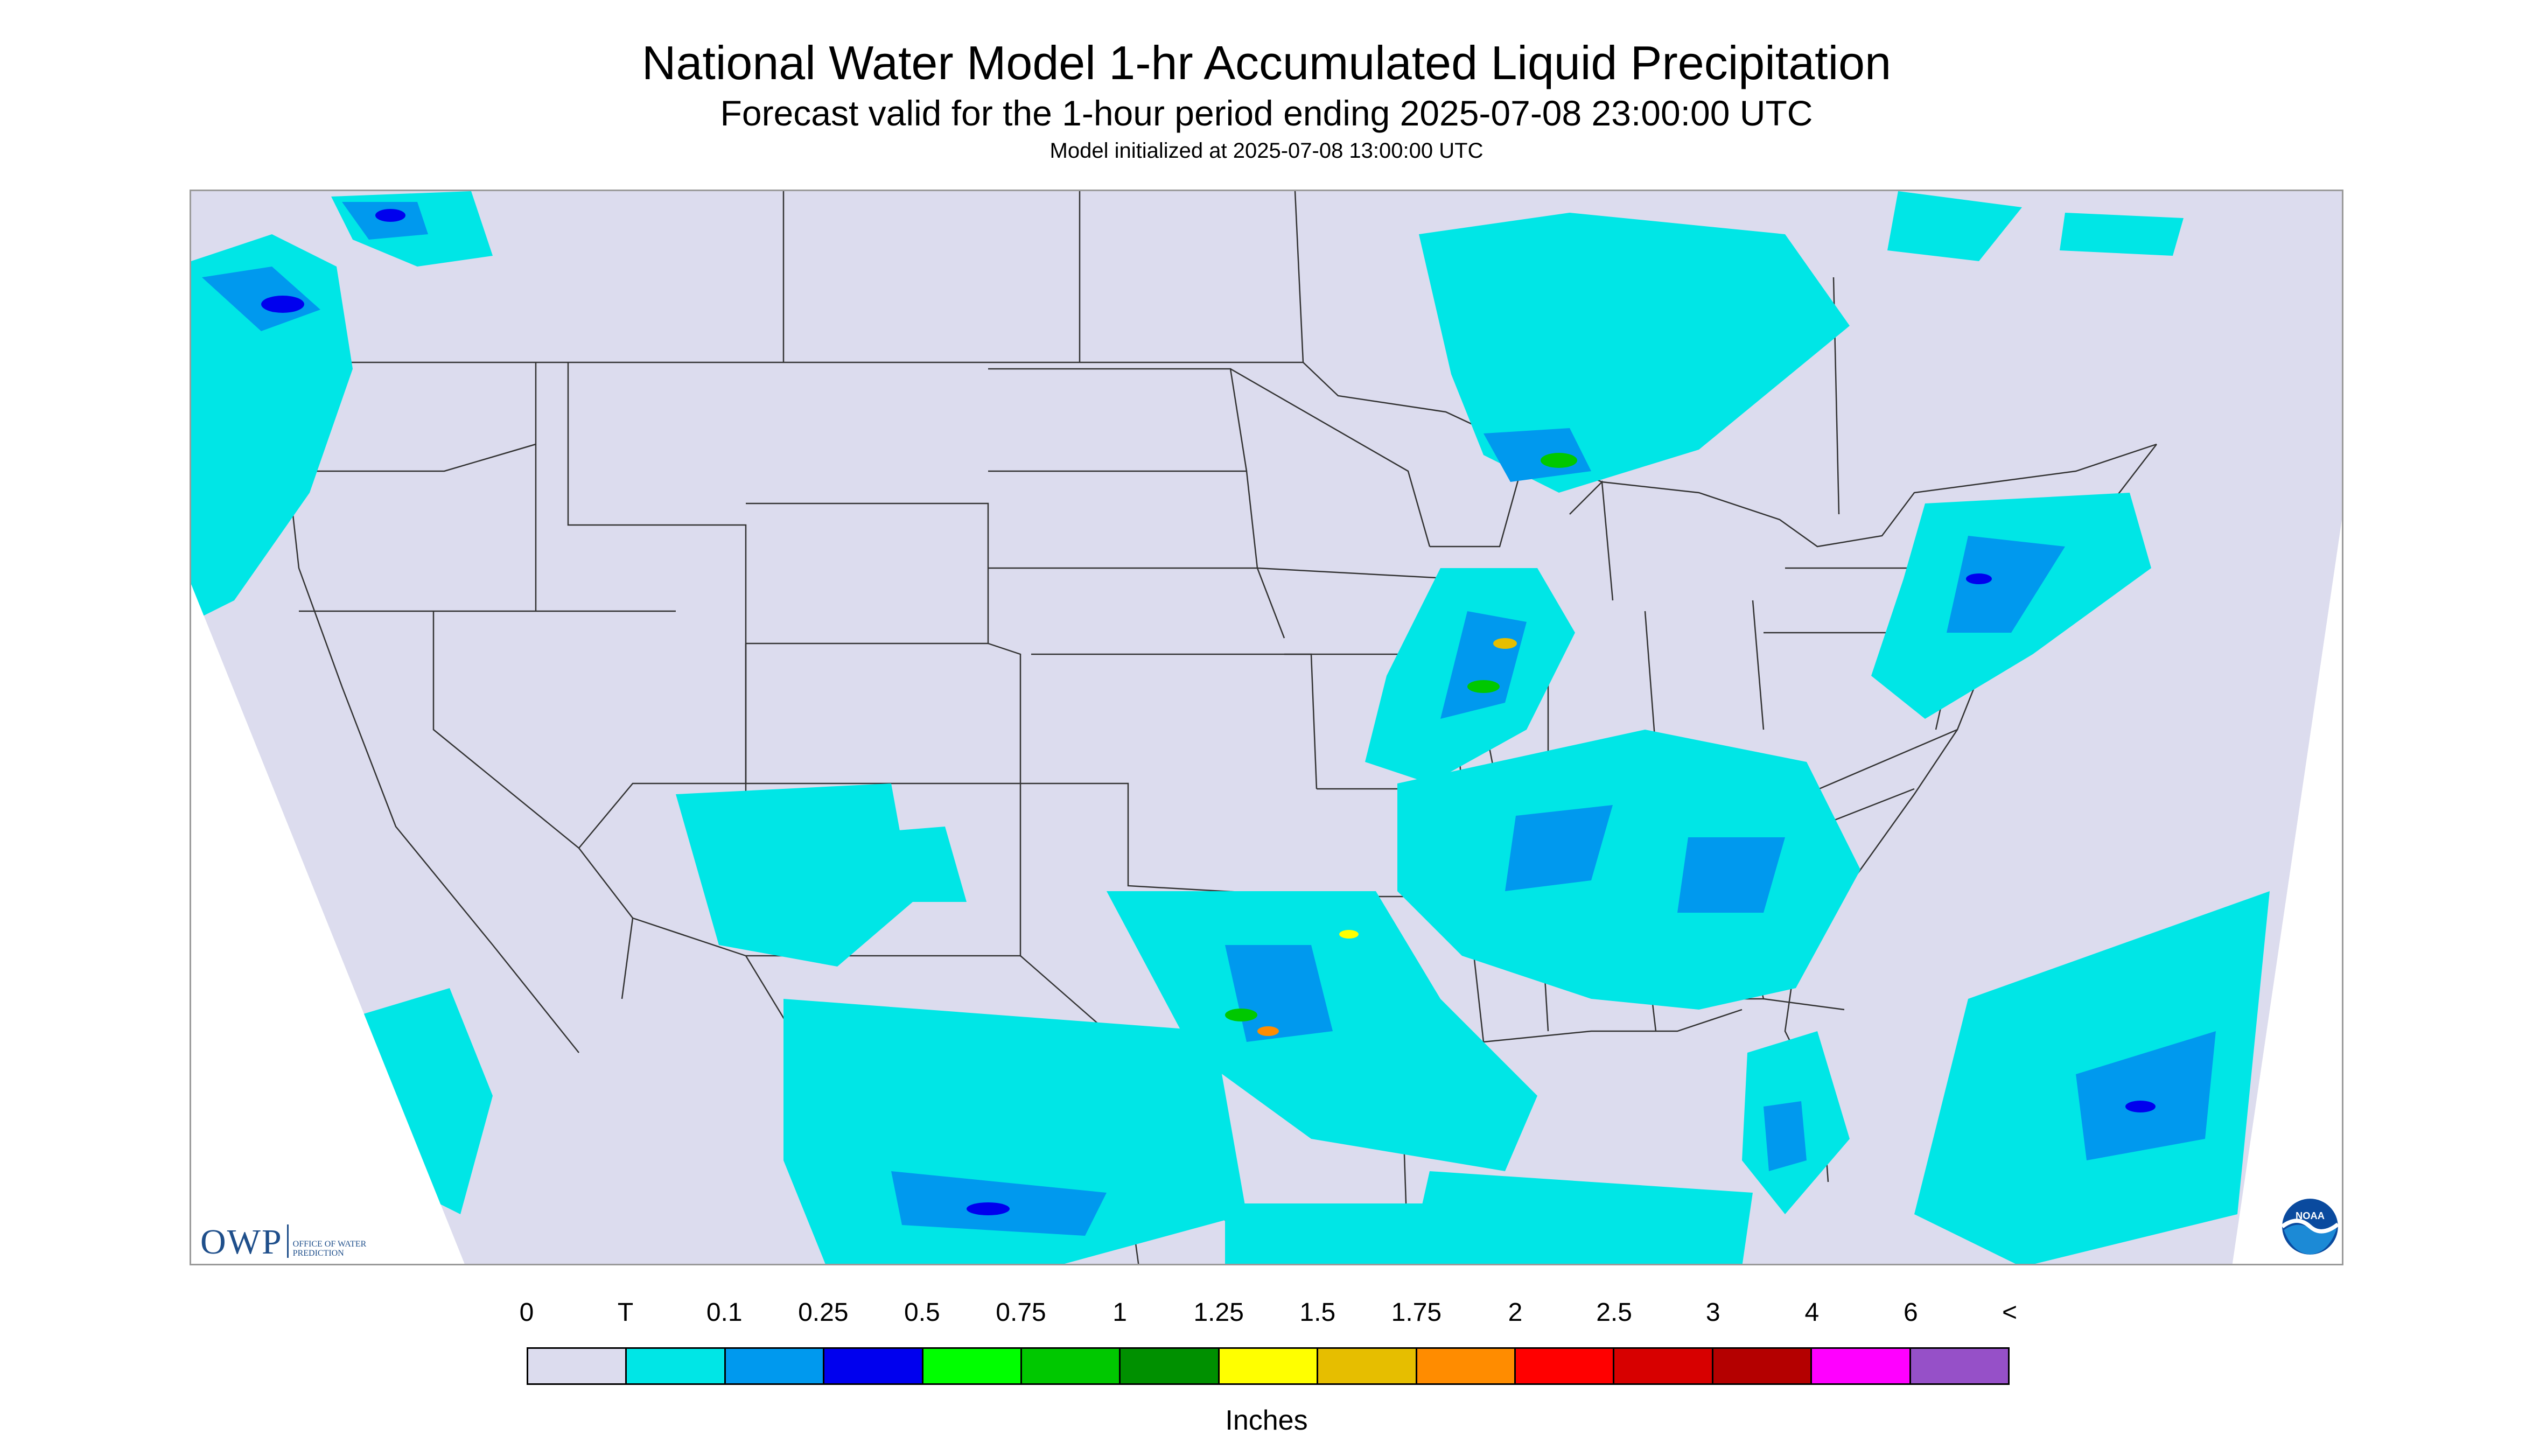 The image size is (2533, 1456). Describe the element at coordinates (2310, 1227) in the screenshot. I see `noaa-logo-icon: NOAA` at that location.